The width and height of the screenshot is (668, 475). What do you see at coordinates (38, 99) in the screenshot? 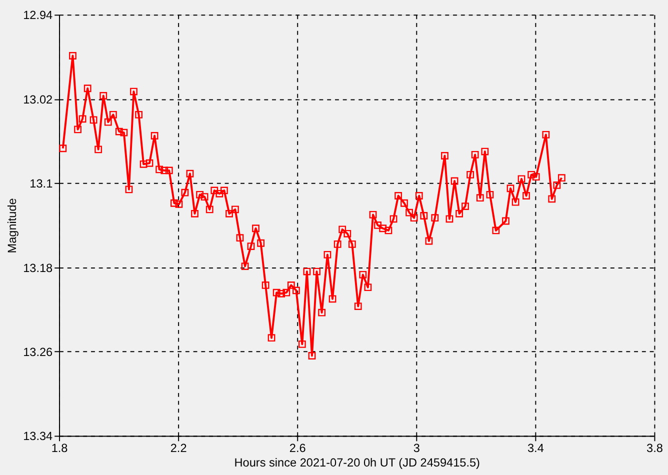
I see `y-tick-label: 13.02` at bounding box center [38, 99].